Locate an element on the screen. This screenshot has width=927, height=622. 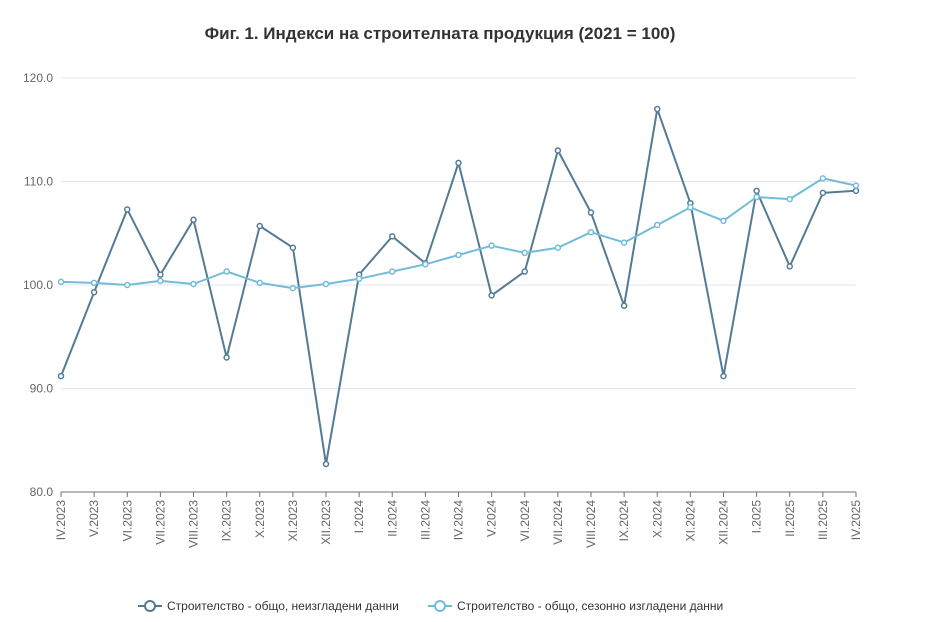
x-tick-label: II.2024 is located at coordinates (392, 518).